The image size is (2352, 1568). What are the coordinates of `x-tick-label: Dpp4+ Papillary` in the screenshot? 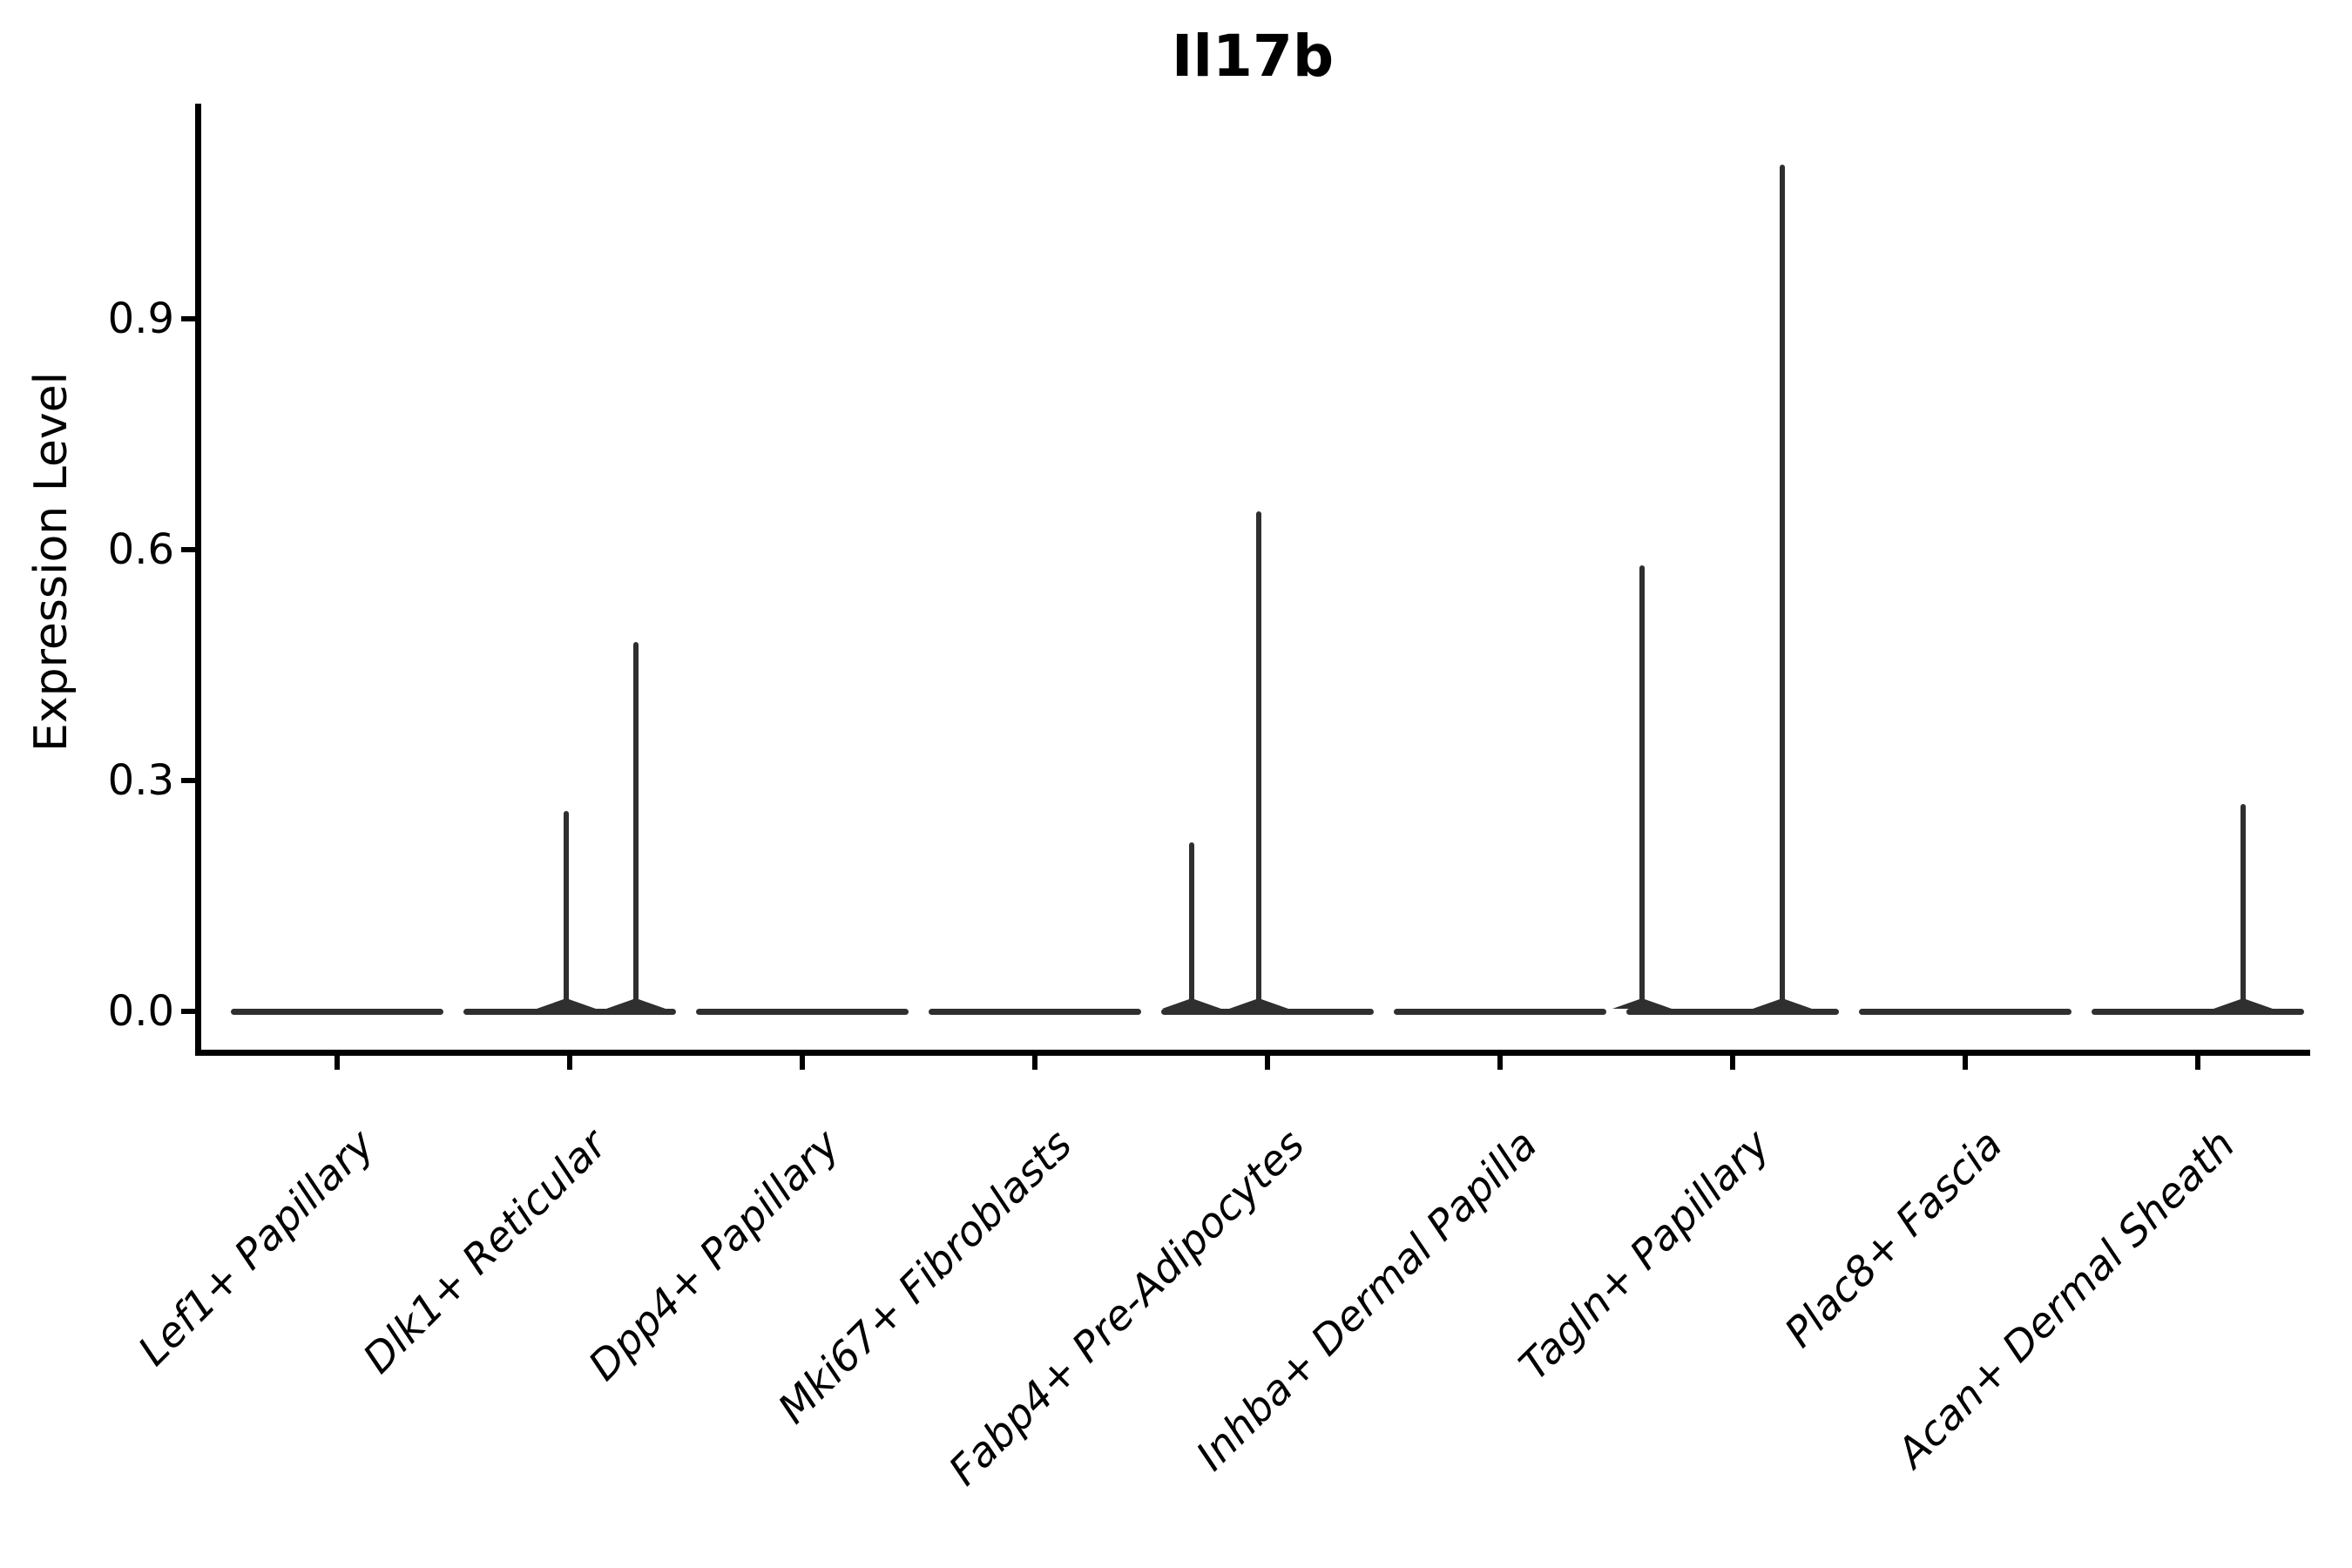 It's located at (714, 1255).